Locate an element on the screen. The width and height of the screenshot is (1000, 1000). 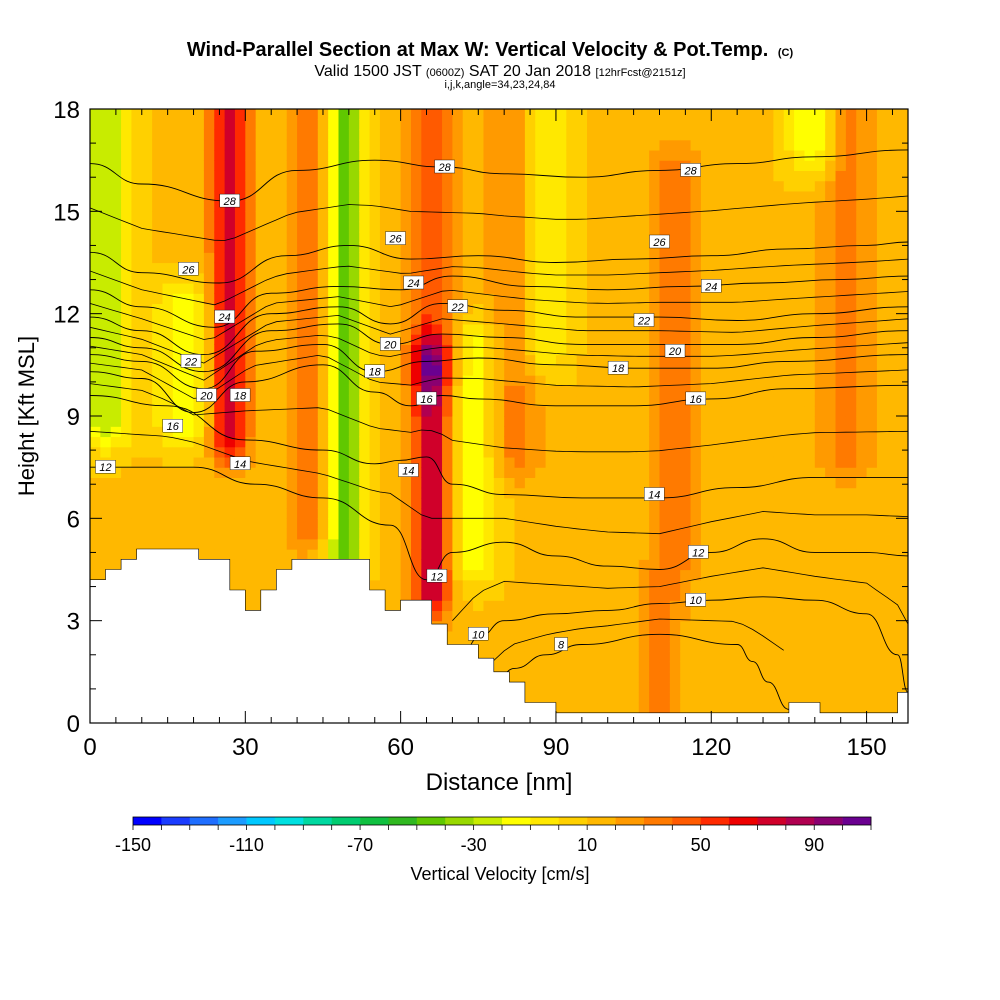
contour-label: 26 is located at coordinates (659, 241).